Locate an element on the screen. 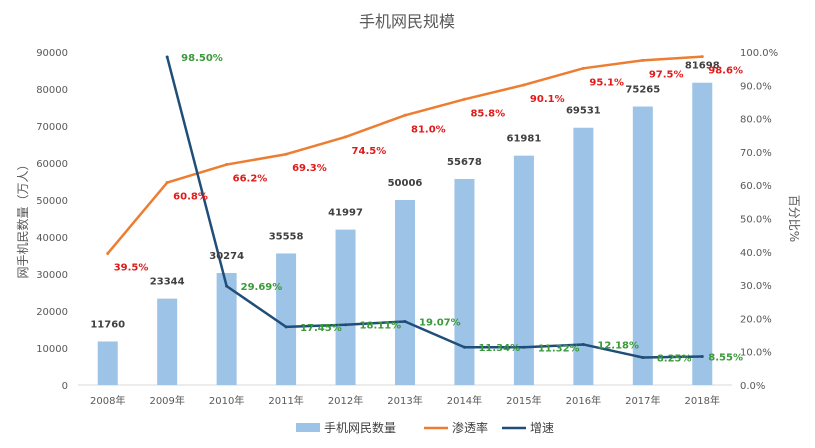 This screenshot has width=815, height=448. y-left-tick-label: 20000 is located at coordinates (52, 312).